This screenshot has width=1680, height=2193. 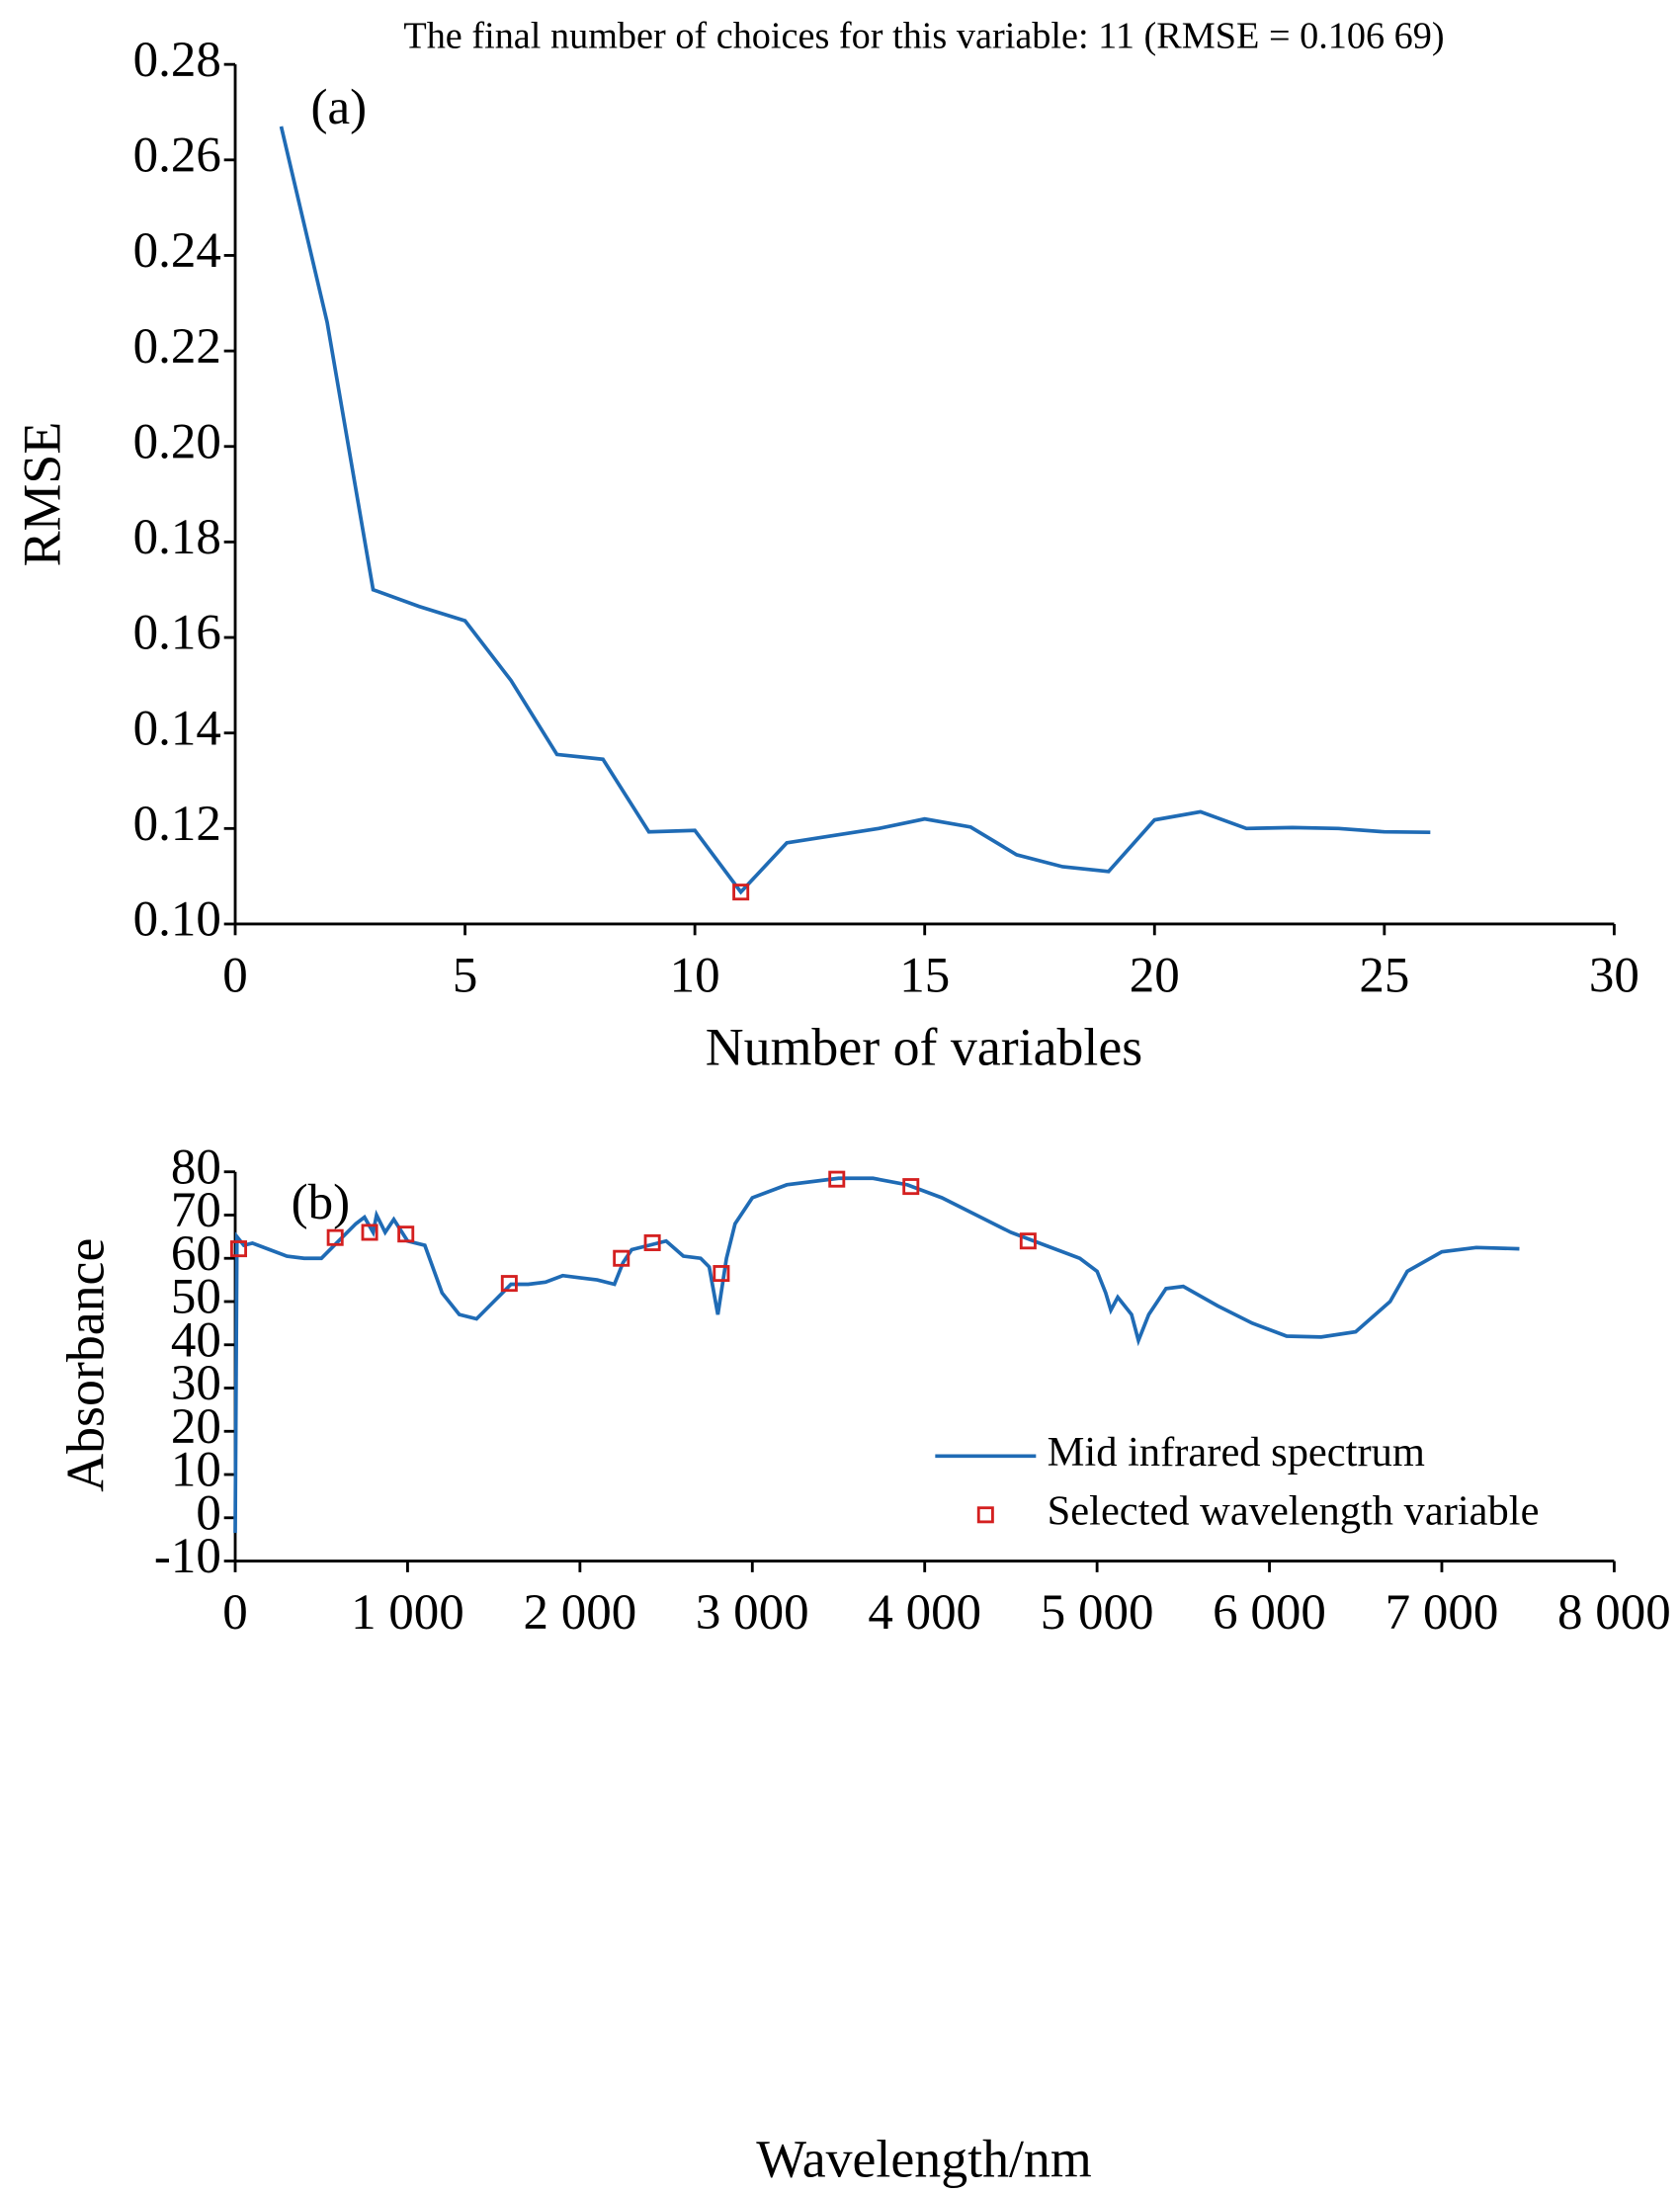 What do you see at coordinates (465, 975) in the screenshot?
I see `x-tick-label: 5` at bounding box center [465, 975].